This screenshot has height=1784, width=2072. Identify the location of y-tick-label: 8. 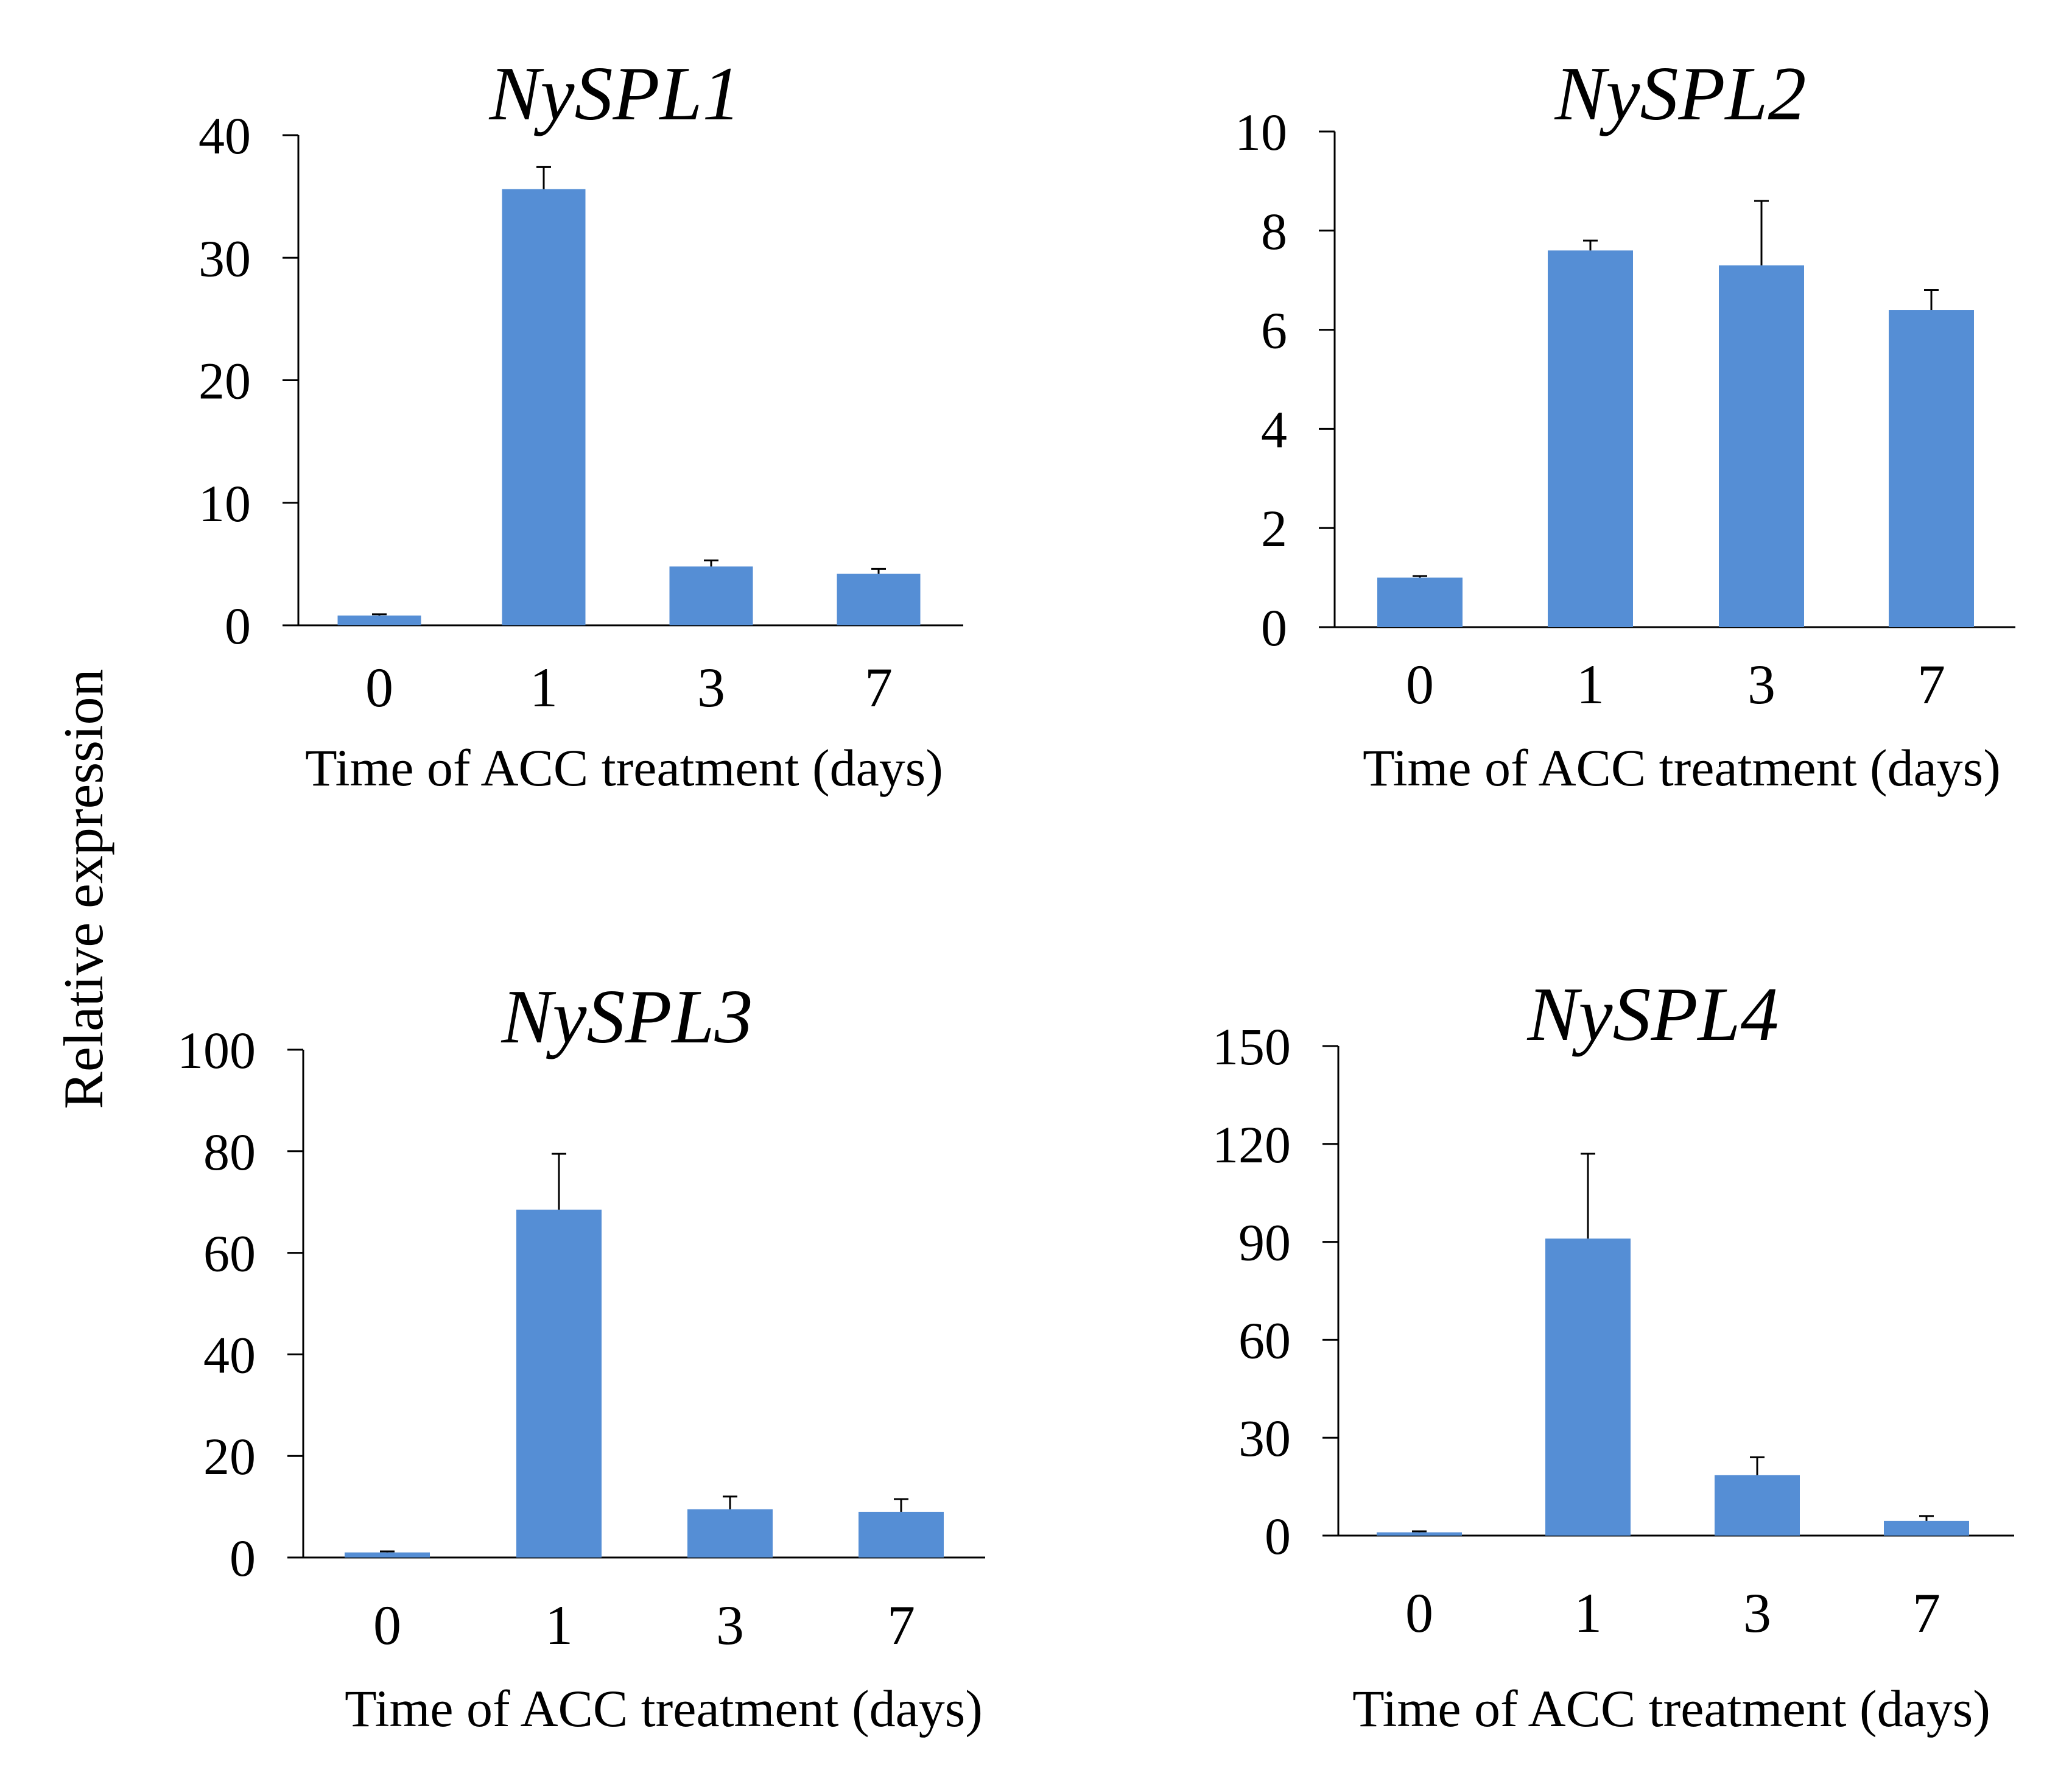
(1274, 231).